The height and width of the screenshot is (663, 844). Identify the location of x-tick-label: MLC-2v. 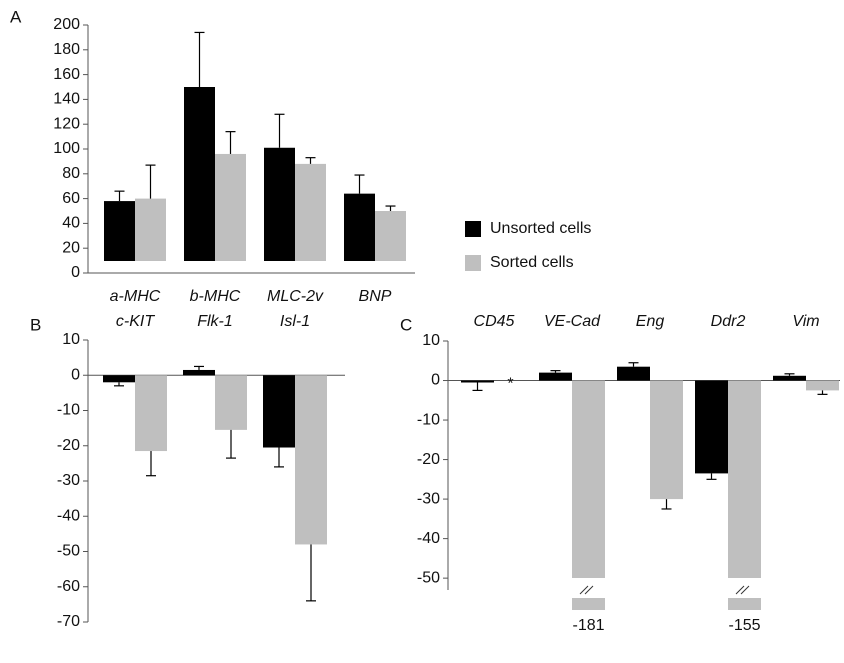
(295, 296).